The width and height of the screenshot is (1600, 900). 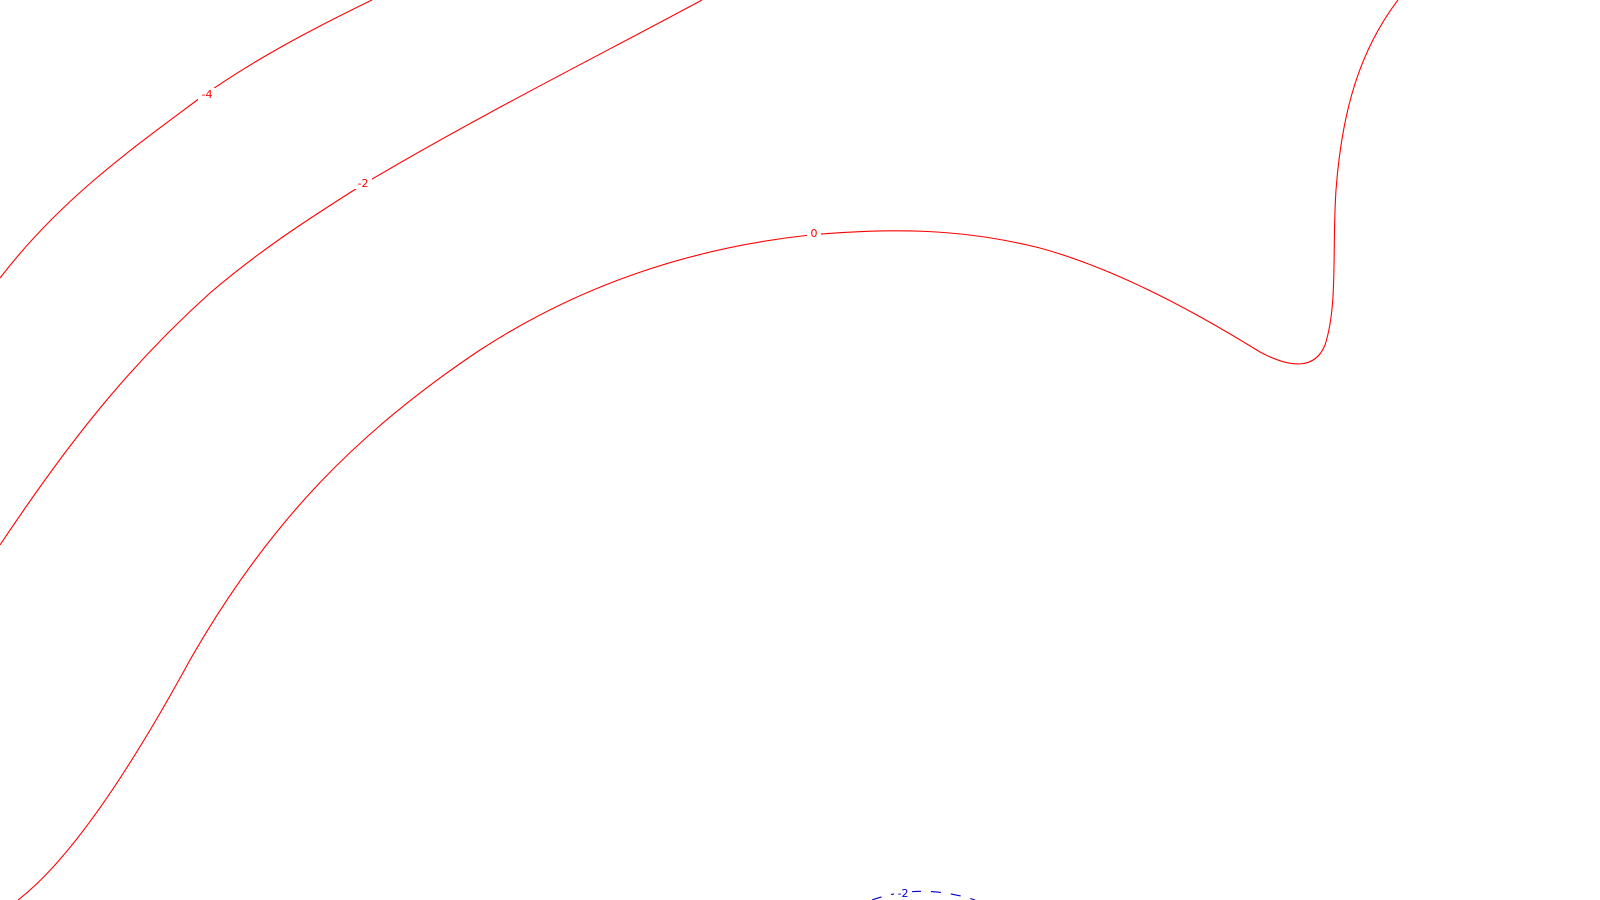 I want to click on contour-label-minus-2-dashed: -2, so click(x=903, y=893).